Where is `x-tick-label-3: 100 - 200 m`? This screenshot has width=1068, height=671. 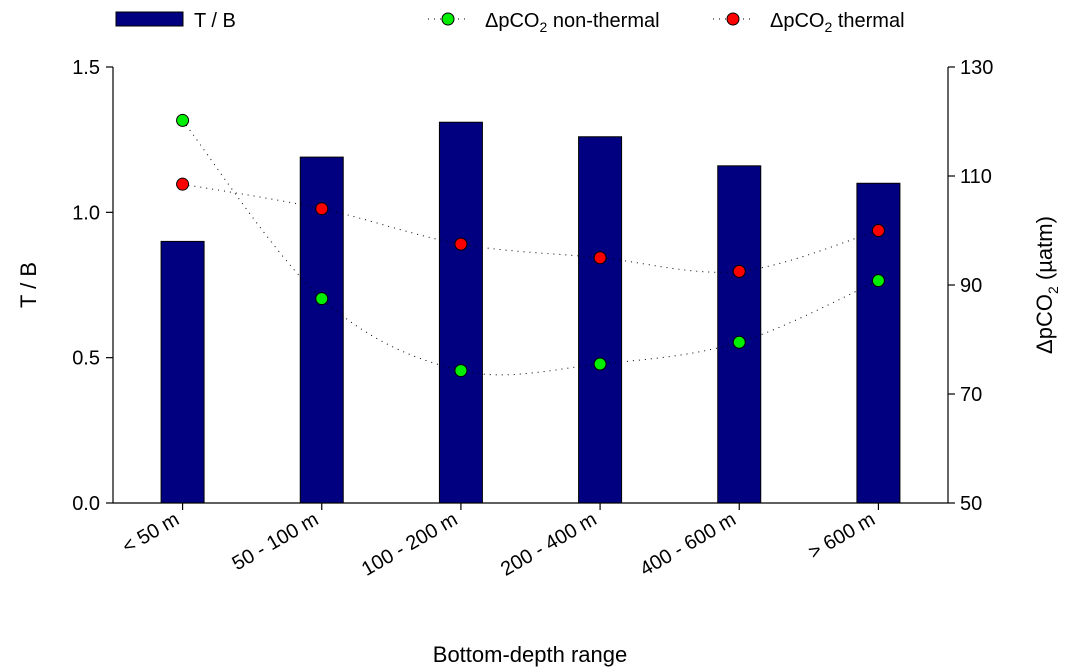 x-tick-label-3: 100 - 200 m is located at coordinates (409, 544).